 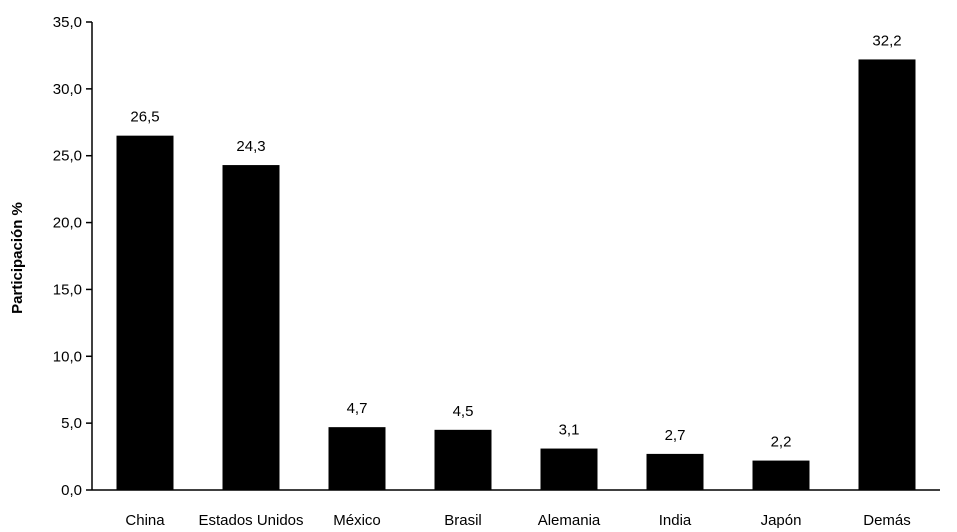 What do you see at coordinates (357, 520) in the screenshot?
I see `x-tick-label: México` at bounding box center [357, 520].